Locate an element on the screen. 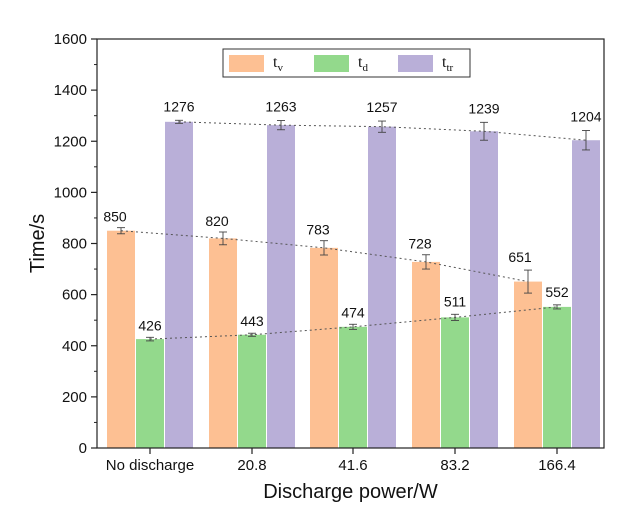  data-label-td-2: 474 is located at coordinates (353, 312).